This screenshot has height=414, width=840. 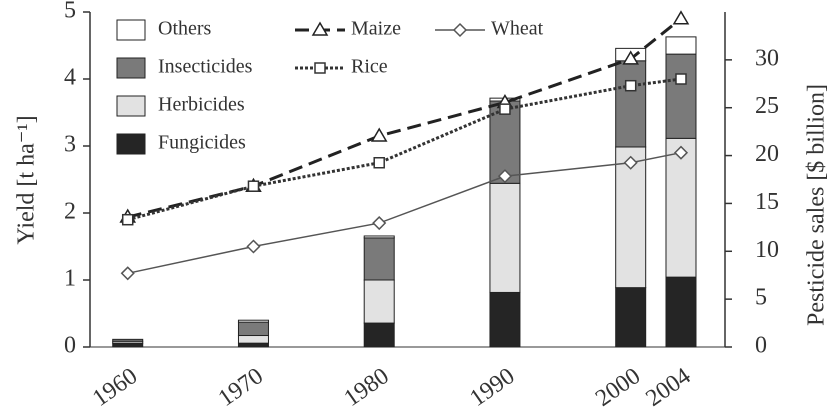 What do you see at coordinates (369, 67) in the screenshot?
I see `legend-label: Rice` at bounding box center [369, 67].